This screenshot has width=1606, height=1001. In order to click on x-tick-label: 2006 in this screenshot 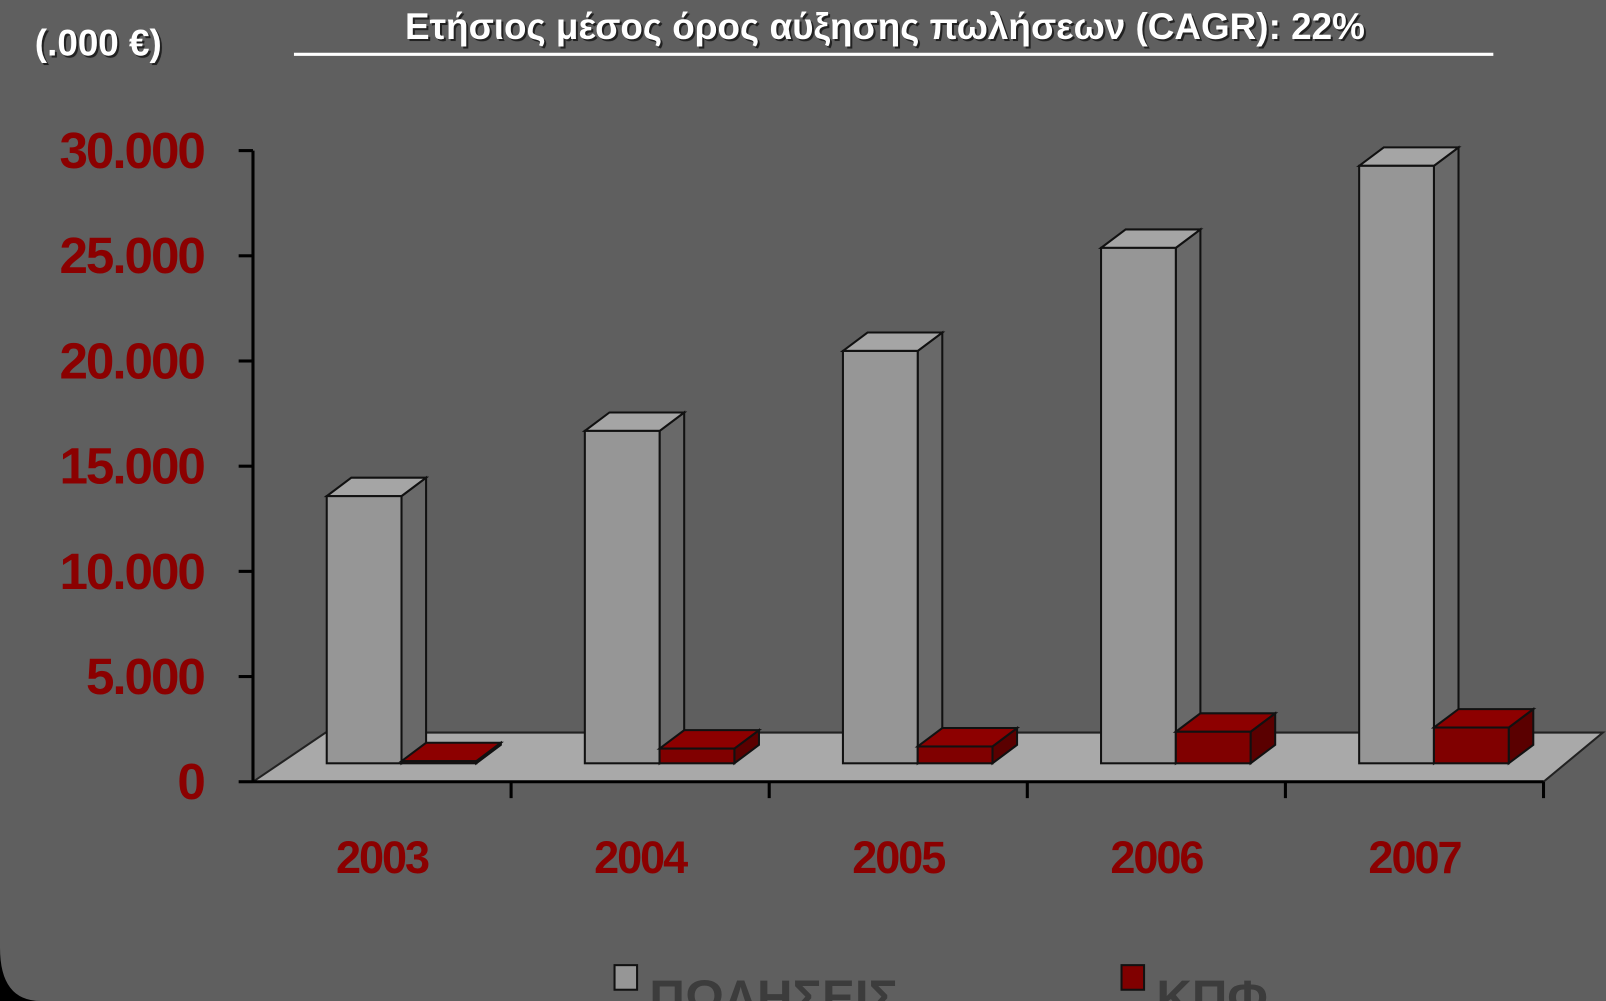, I will do `click(1156, 857)`.